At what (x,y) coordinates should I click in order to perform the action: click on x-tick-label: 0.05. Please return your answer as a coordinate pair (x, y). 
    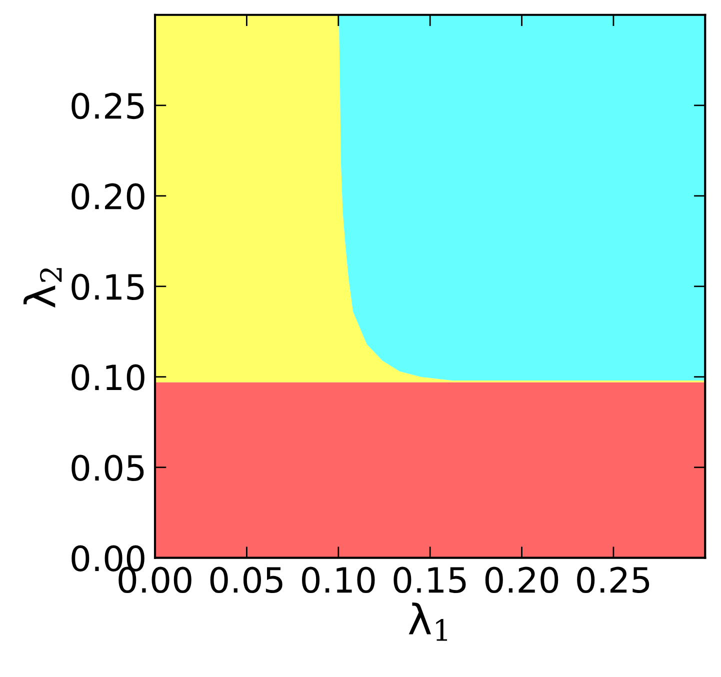
    Looking at the image, I should click on (246, 580).